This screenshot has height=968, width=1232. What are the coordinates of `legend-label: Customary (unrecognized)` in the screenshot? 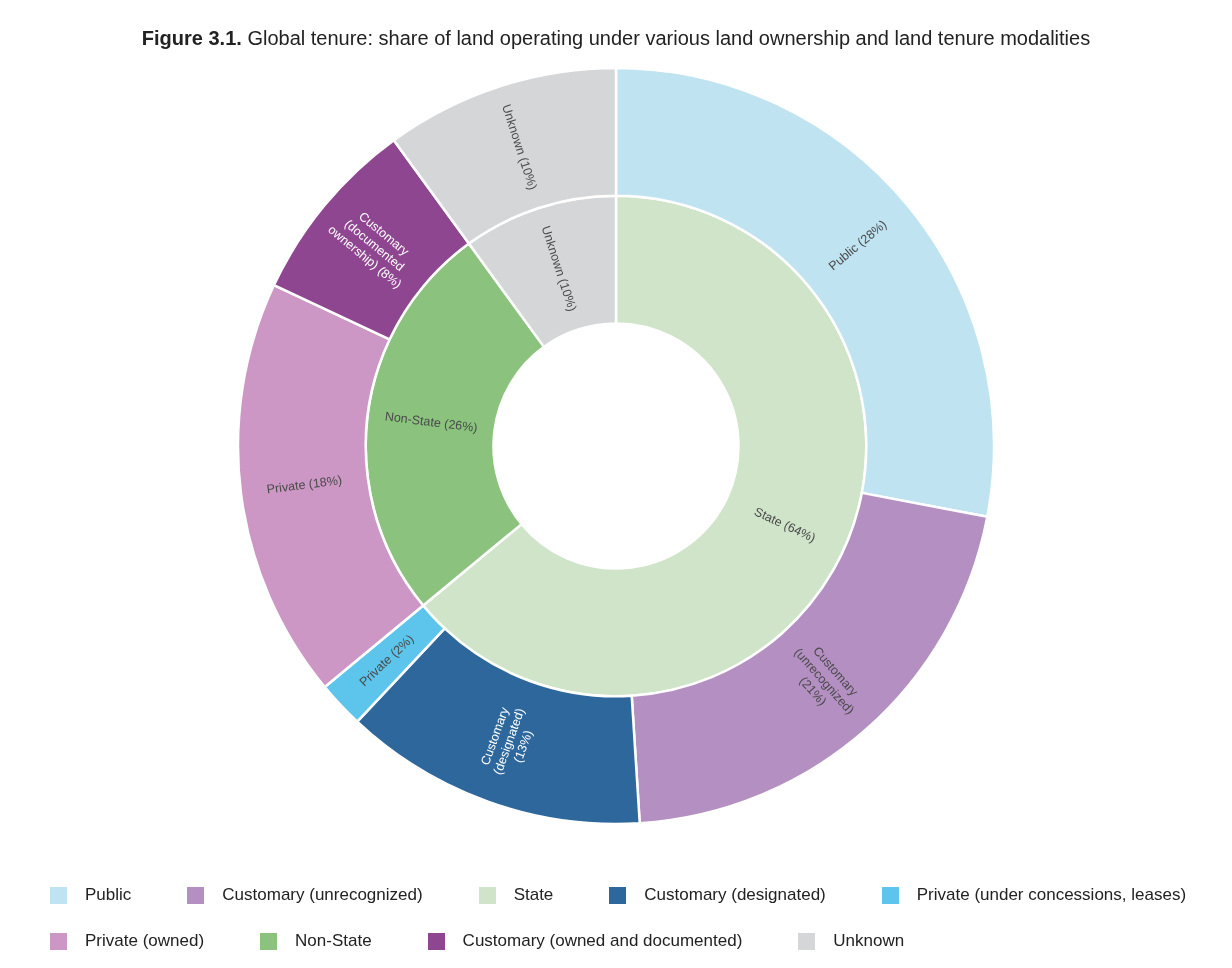 It's located at (322, 895).